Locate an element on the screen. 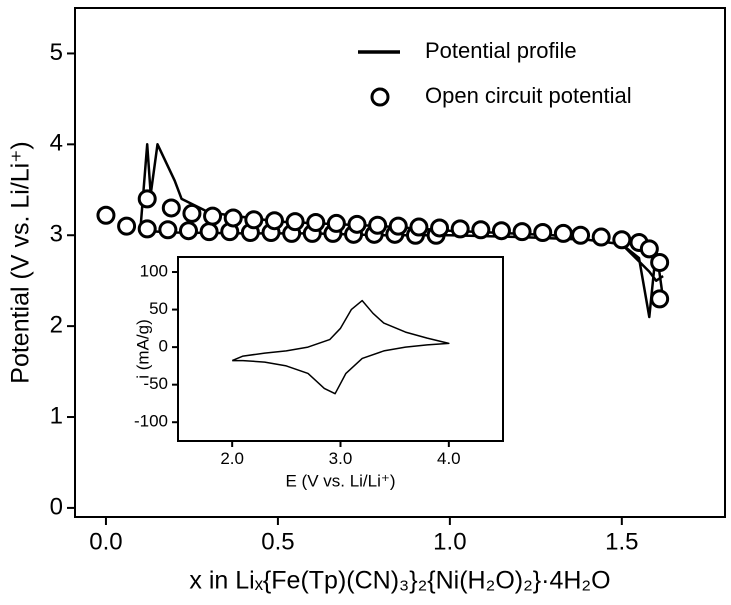  legend-swatch is located at coordinates (380, 97).